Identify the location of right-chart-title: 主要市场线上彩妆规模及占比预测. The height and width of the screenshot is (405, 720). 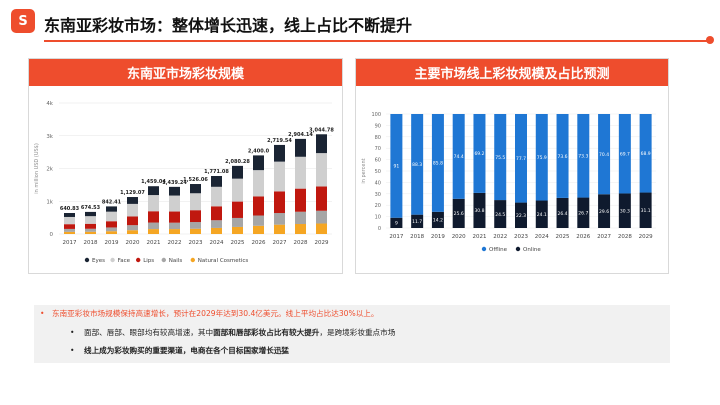
(512, 72).